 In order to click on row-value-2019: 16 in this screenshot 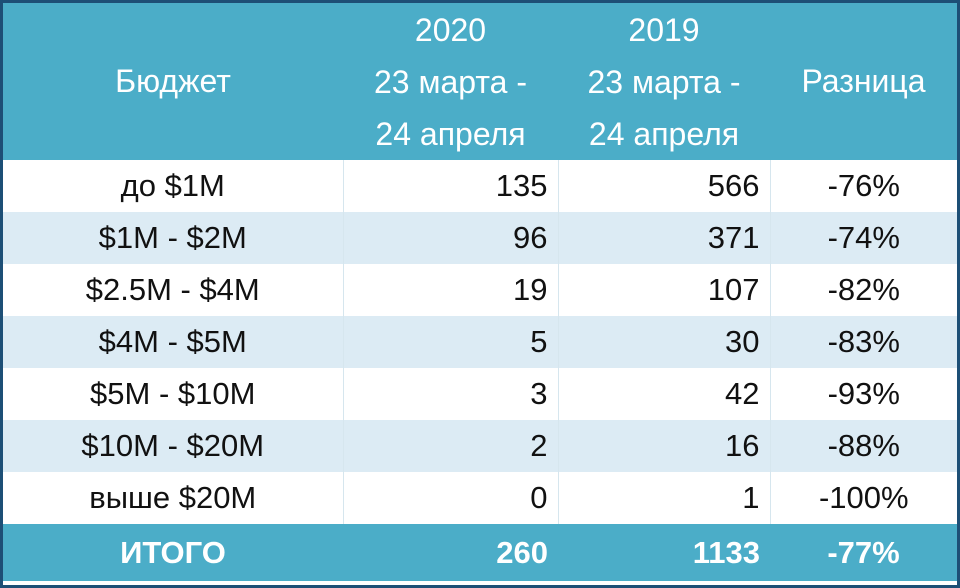, I will do `click(664, 446)`.